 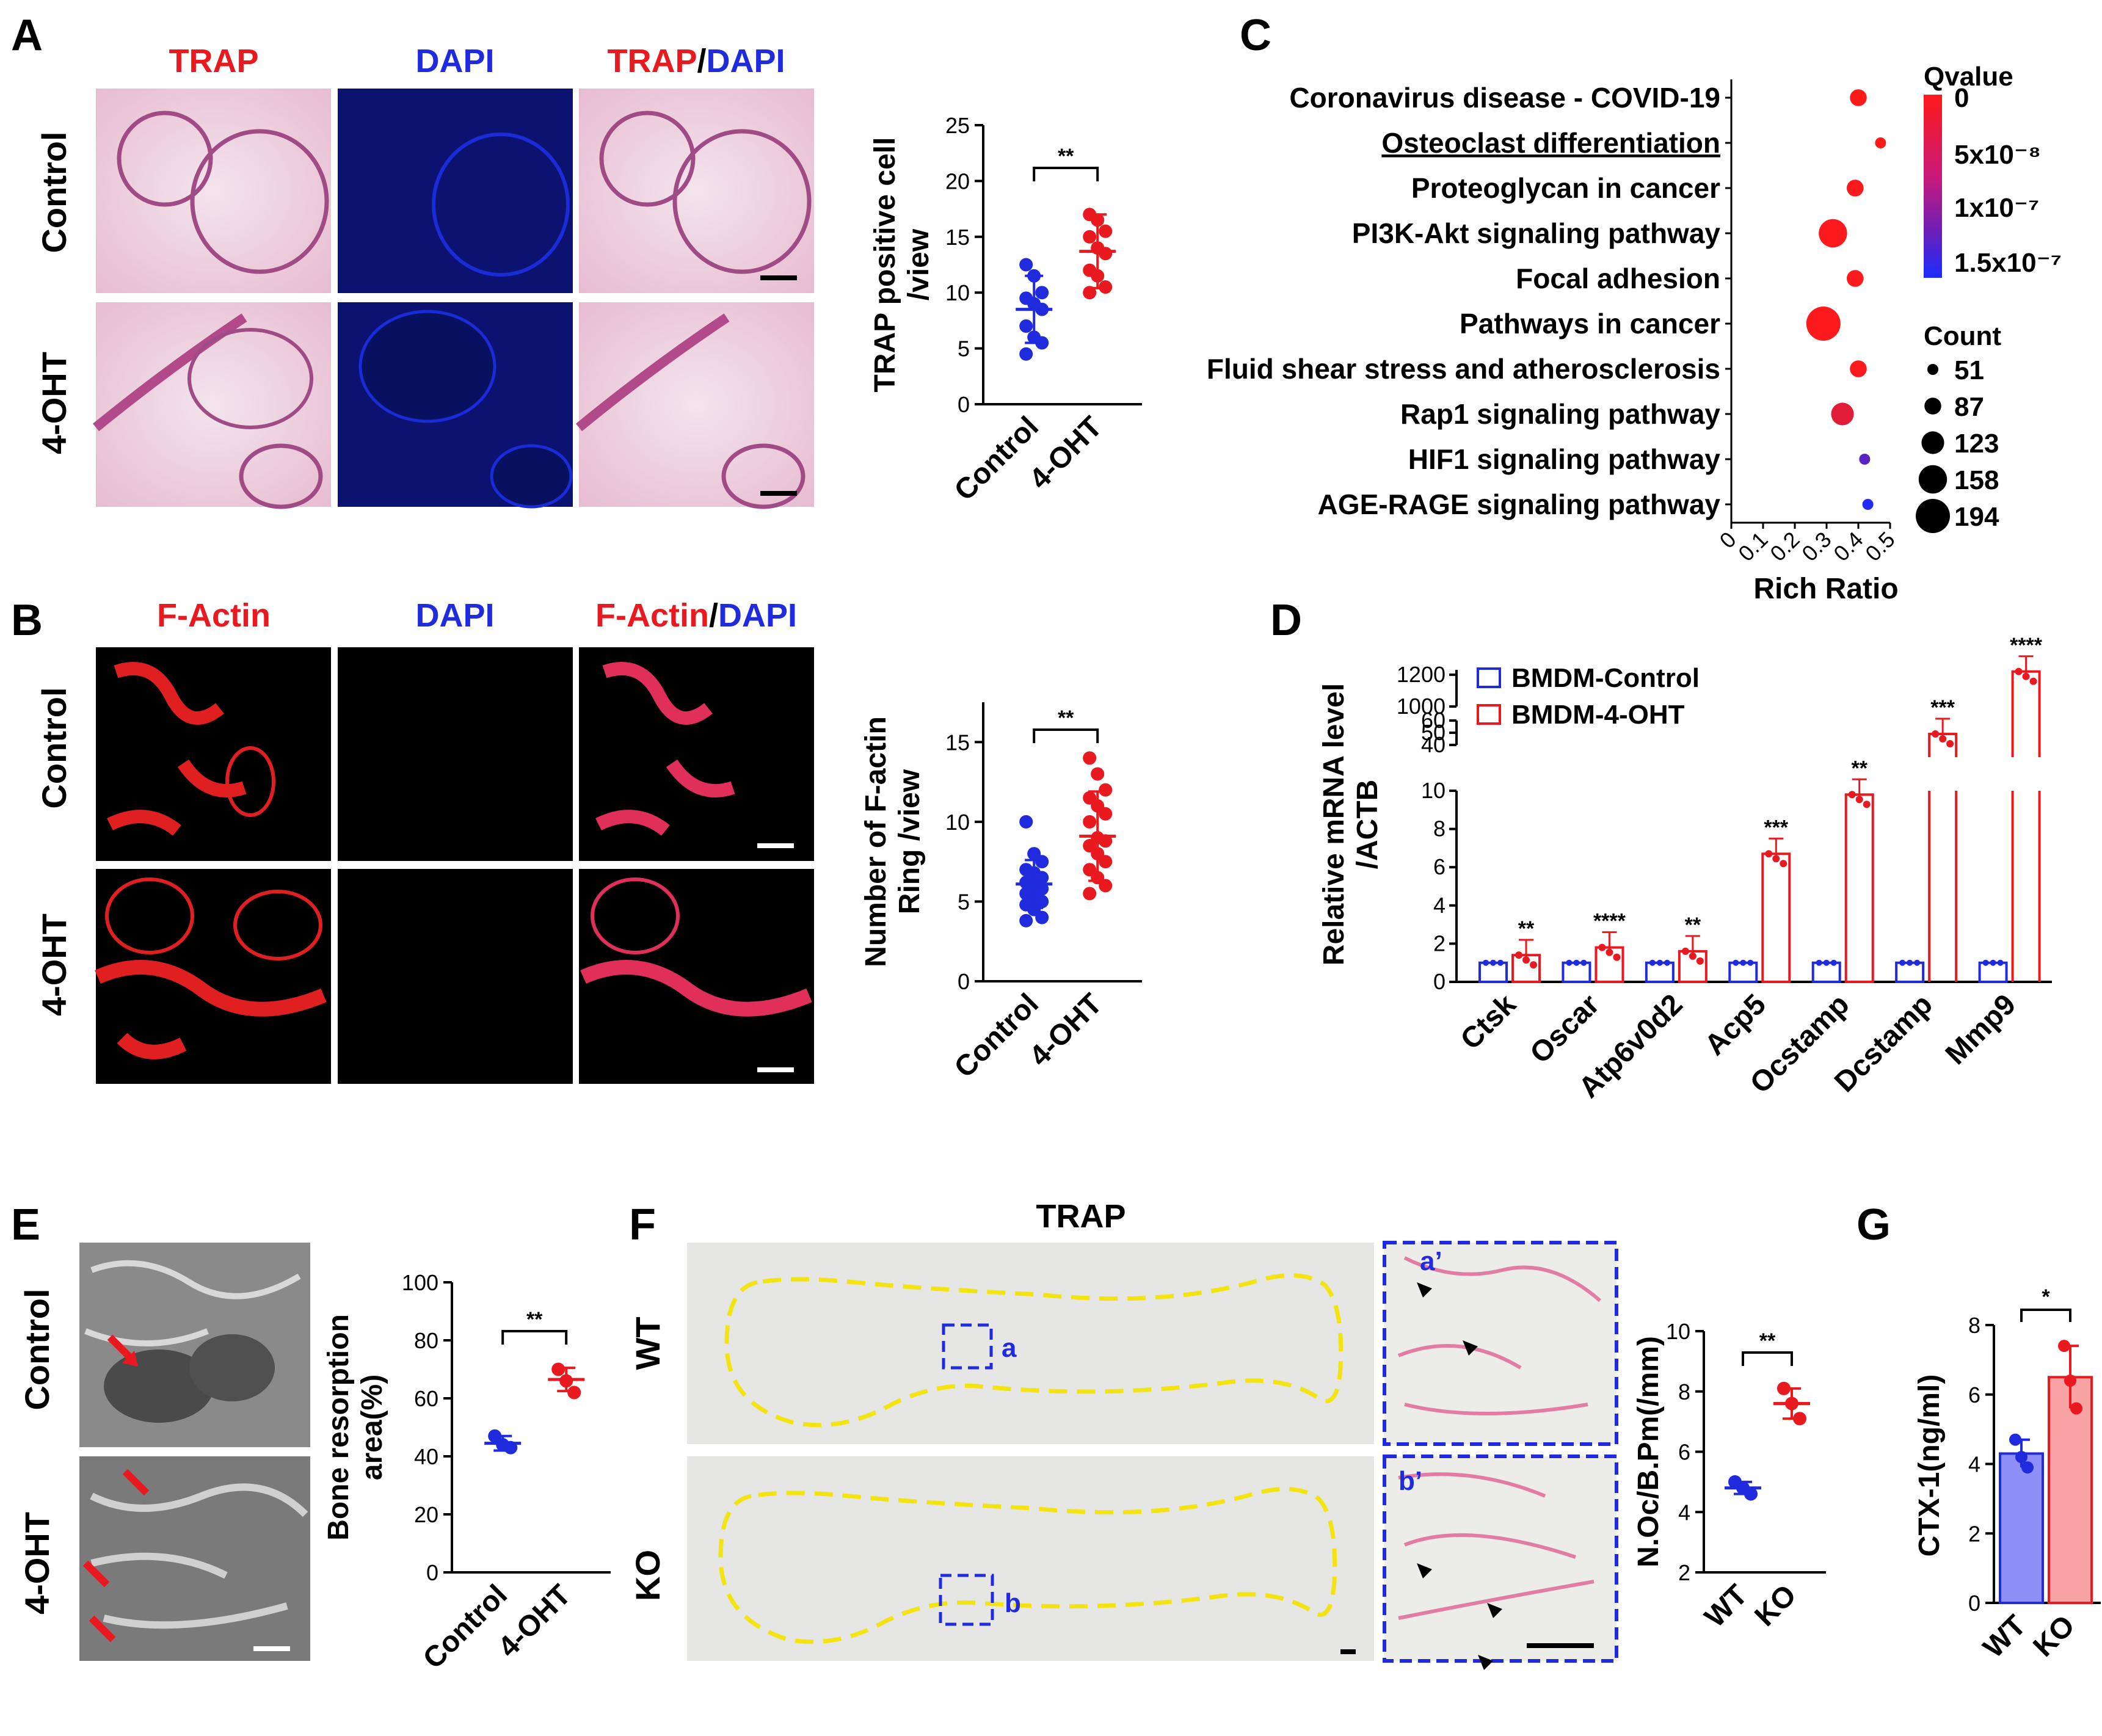 What do you see at coordinates (1879, 547) in the screenshot?
I see `x-tick-label: 0.5` at bounding box center [1879, 547].